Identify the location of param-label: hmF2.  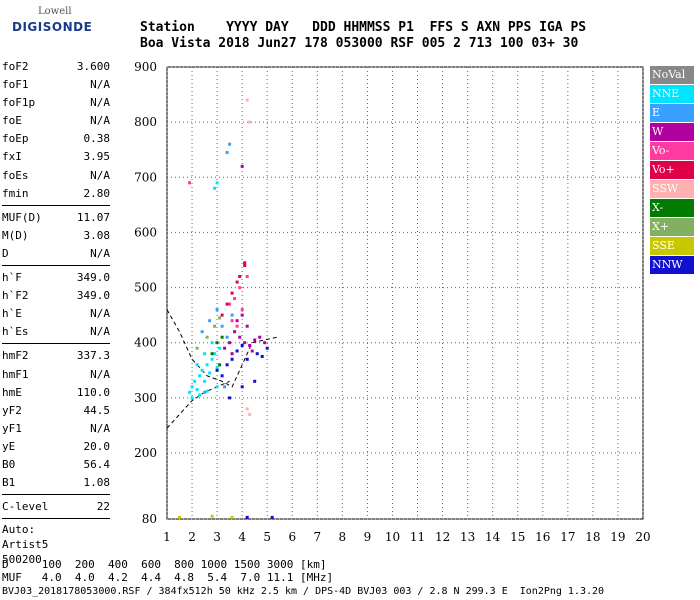
(15, 356).